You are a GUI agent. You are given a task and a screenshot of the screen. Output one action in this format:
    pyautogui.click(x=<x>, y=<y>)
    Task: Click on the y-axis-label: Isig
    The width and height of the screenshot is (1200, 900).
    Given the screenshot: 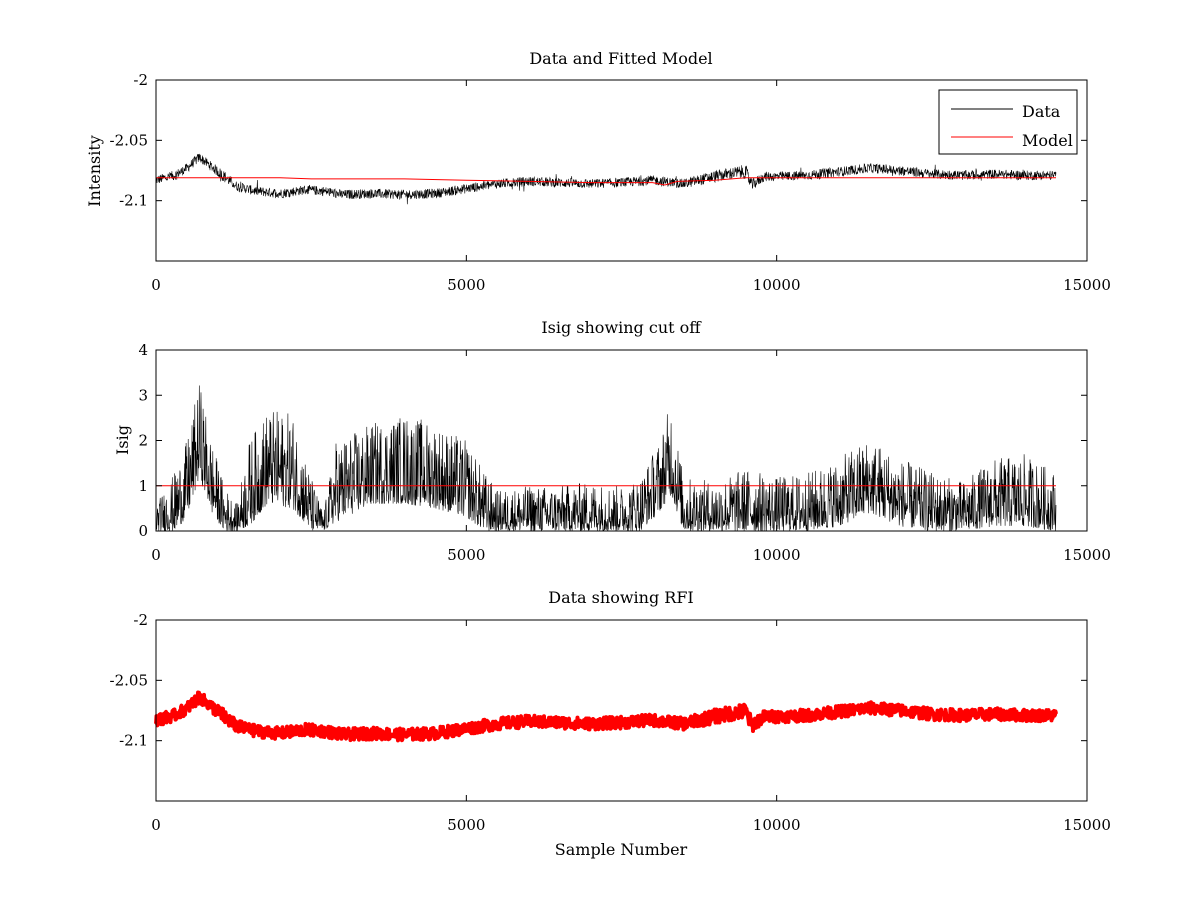 What is the action you would take?
    pyautogui.click(x=122, y=440)
    